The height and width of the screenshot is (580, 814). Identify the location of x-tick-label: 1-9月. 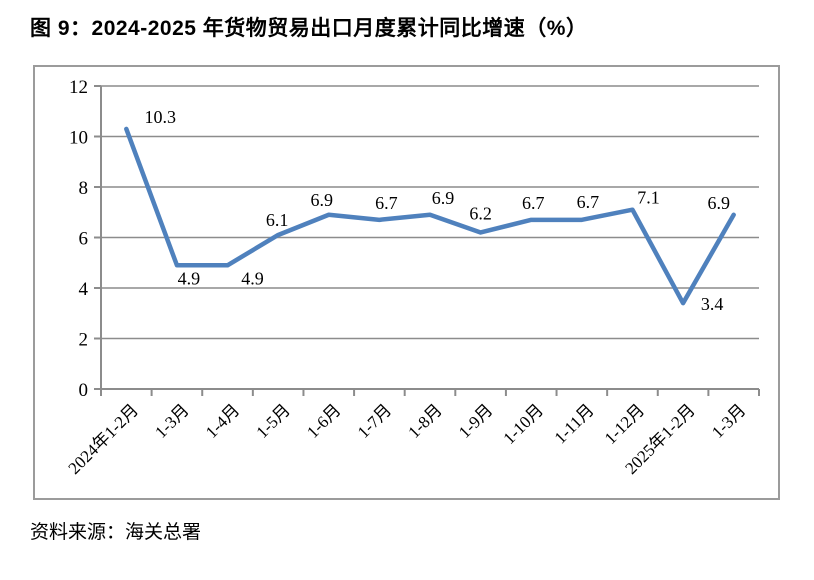
(475, 420).